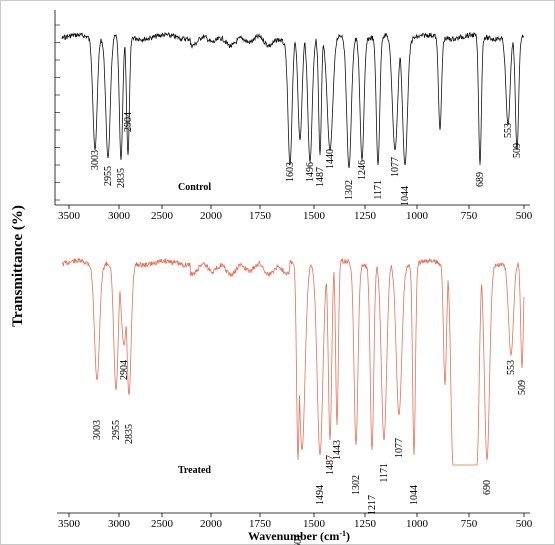 The width and height of the screenshot is (555, 545). I want to click on control-x-ticks: 3500 3000 2500 2000 1750 1500 1250 1000 750 500, so click(295, 213).